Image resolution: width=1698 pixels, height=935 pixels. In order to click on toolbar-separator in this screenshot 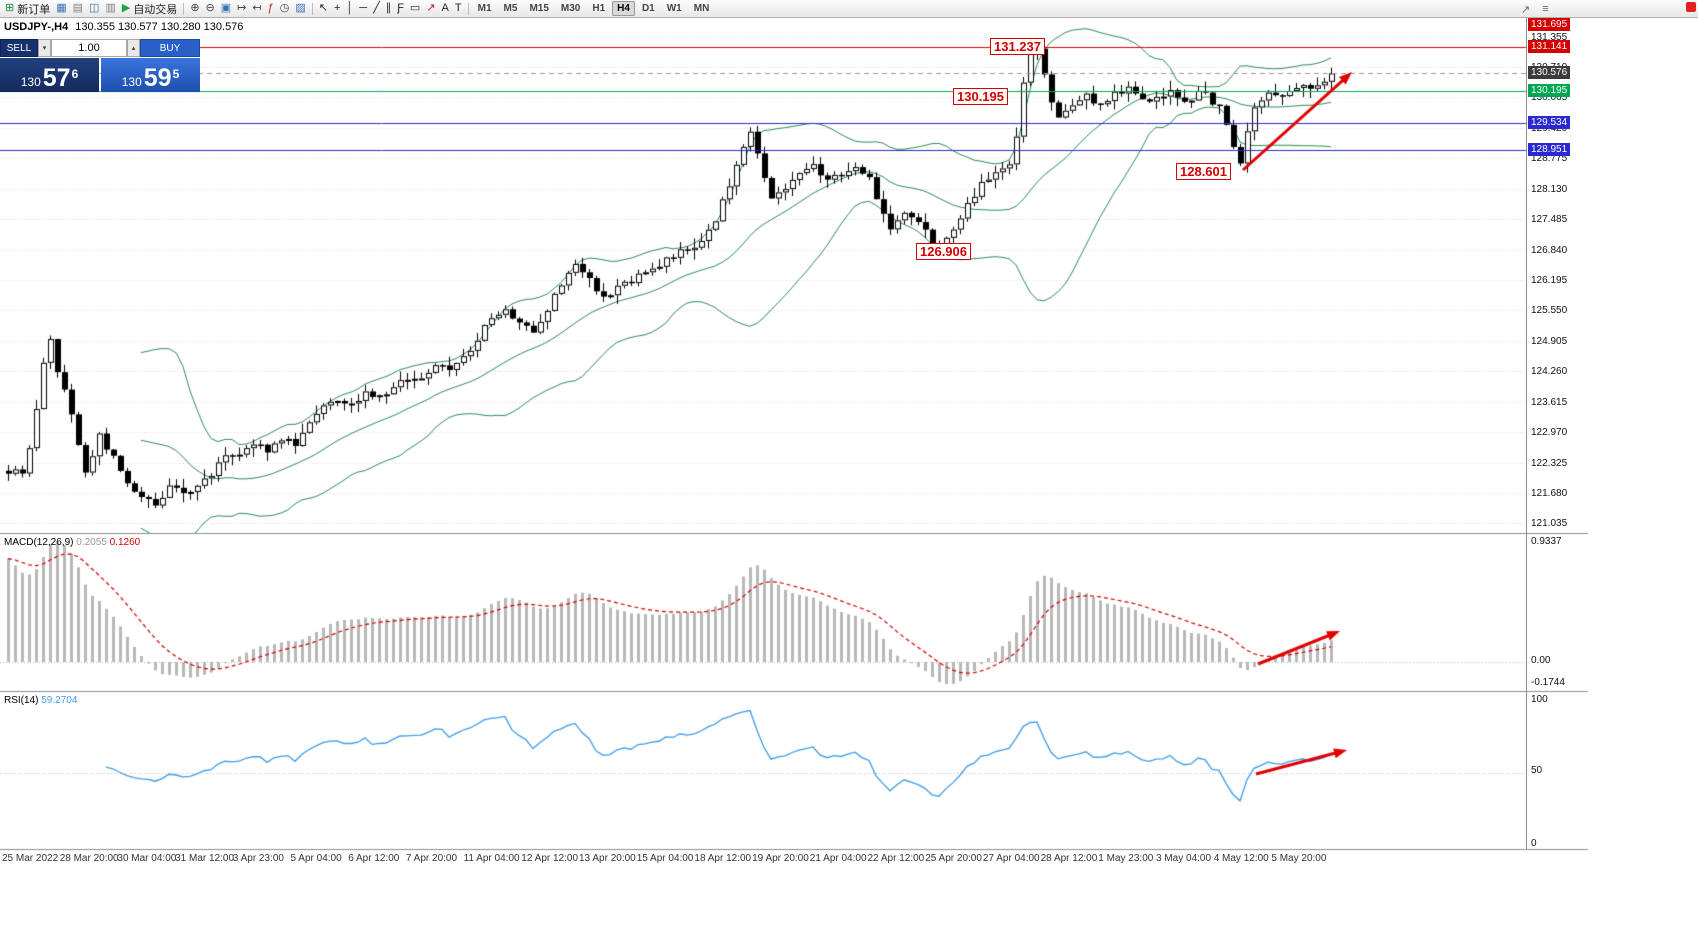, I will do `click(468, 8)`.